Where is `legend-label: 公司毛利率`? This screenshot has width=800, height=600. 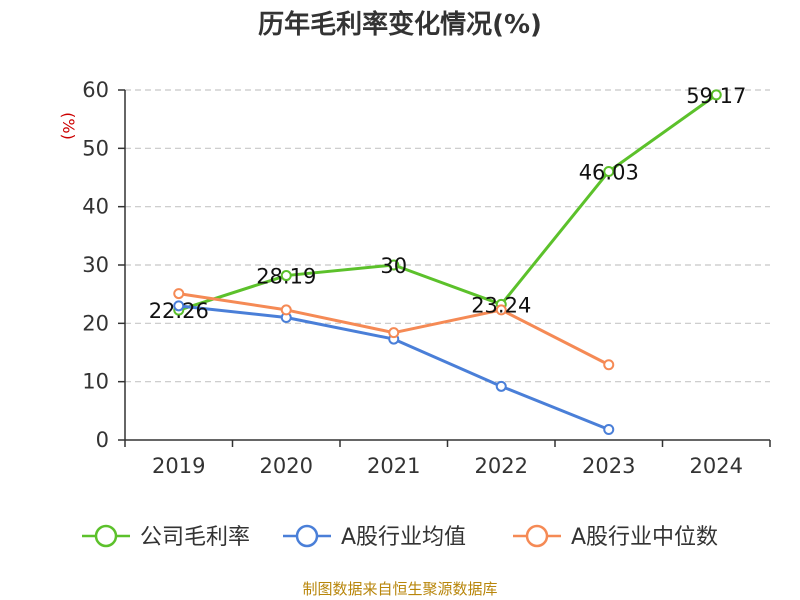 legend-label: 公司毛利率 is located at coordinates (195, 537).